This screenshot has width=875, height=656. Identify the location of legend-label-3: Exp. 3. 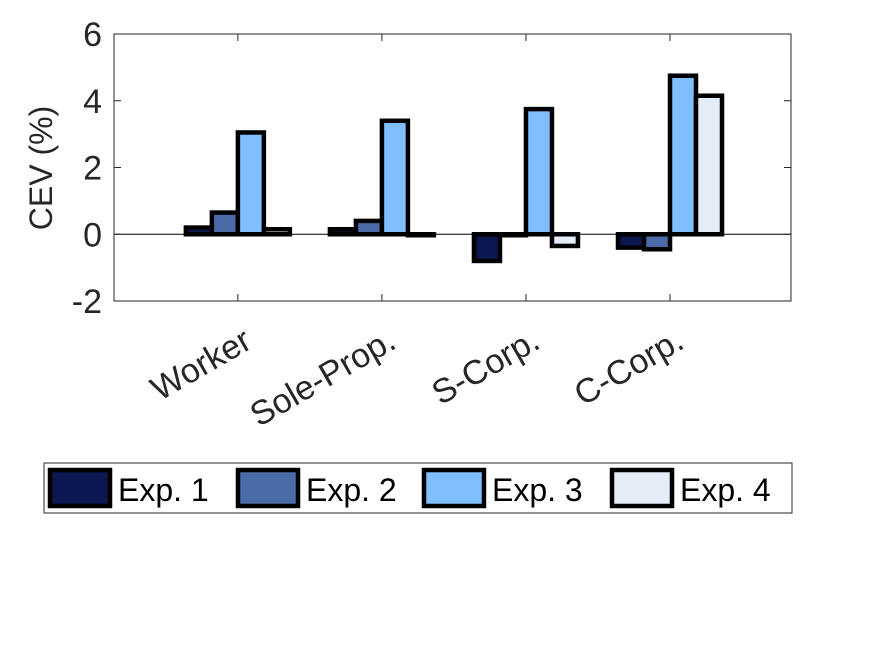
(537, 490).